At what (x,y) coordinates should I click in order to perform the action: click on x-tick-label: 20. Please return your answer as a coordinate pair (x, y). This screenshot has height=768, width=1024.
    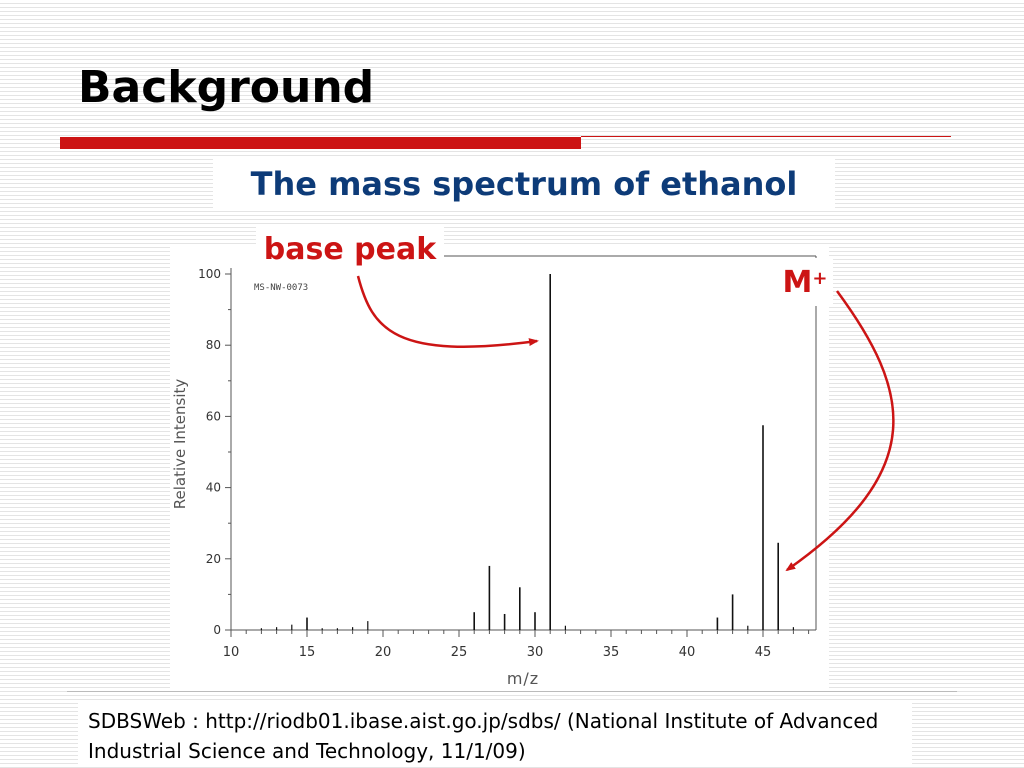
    Looking at the image, I should click on (383, 652).